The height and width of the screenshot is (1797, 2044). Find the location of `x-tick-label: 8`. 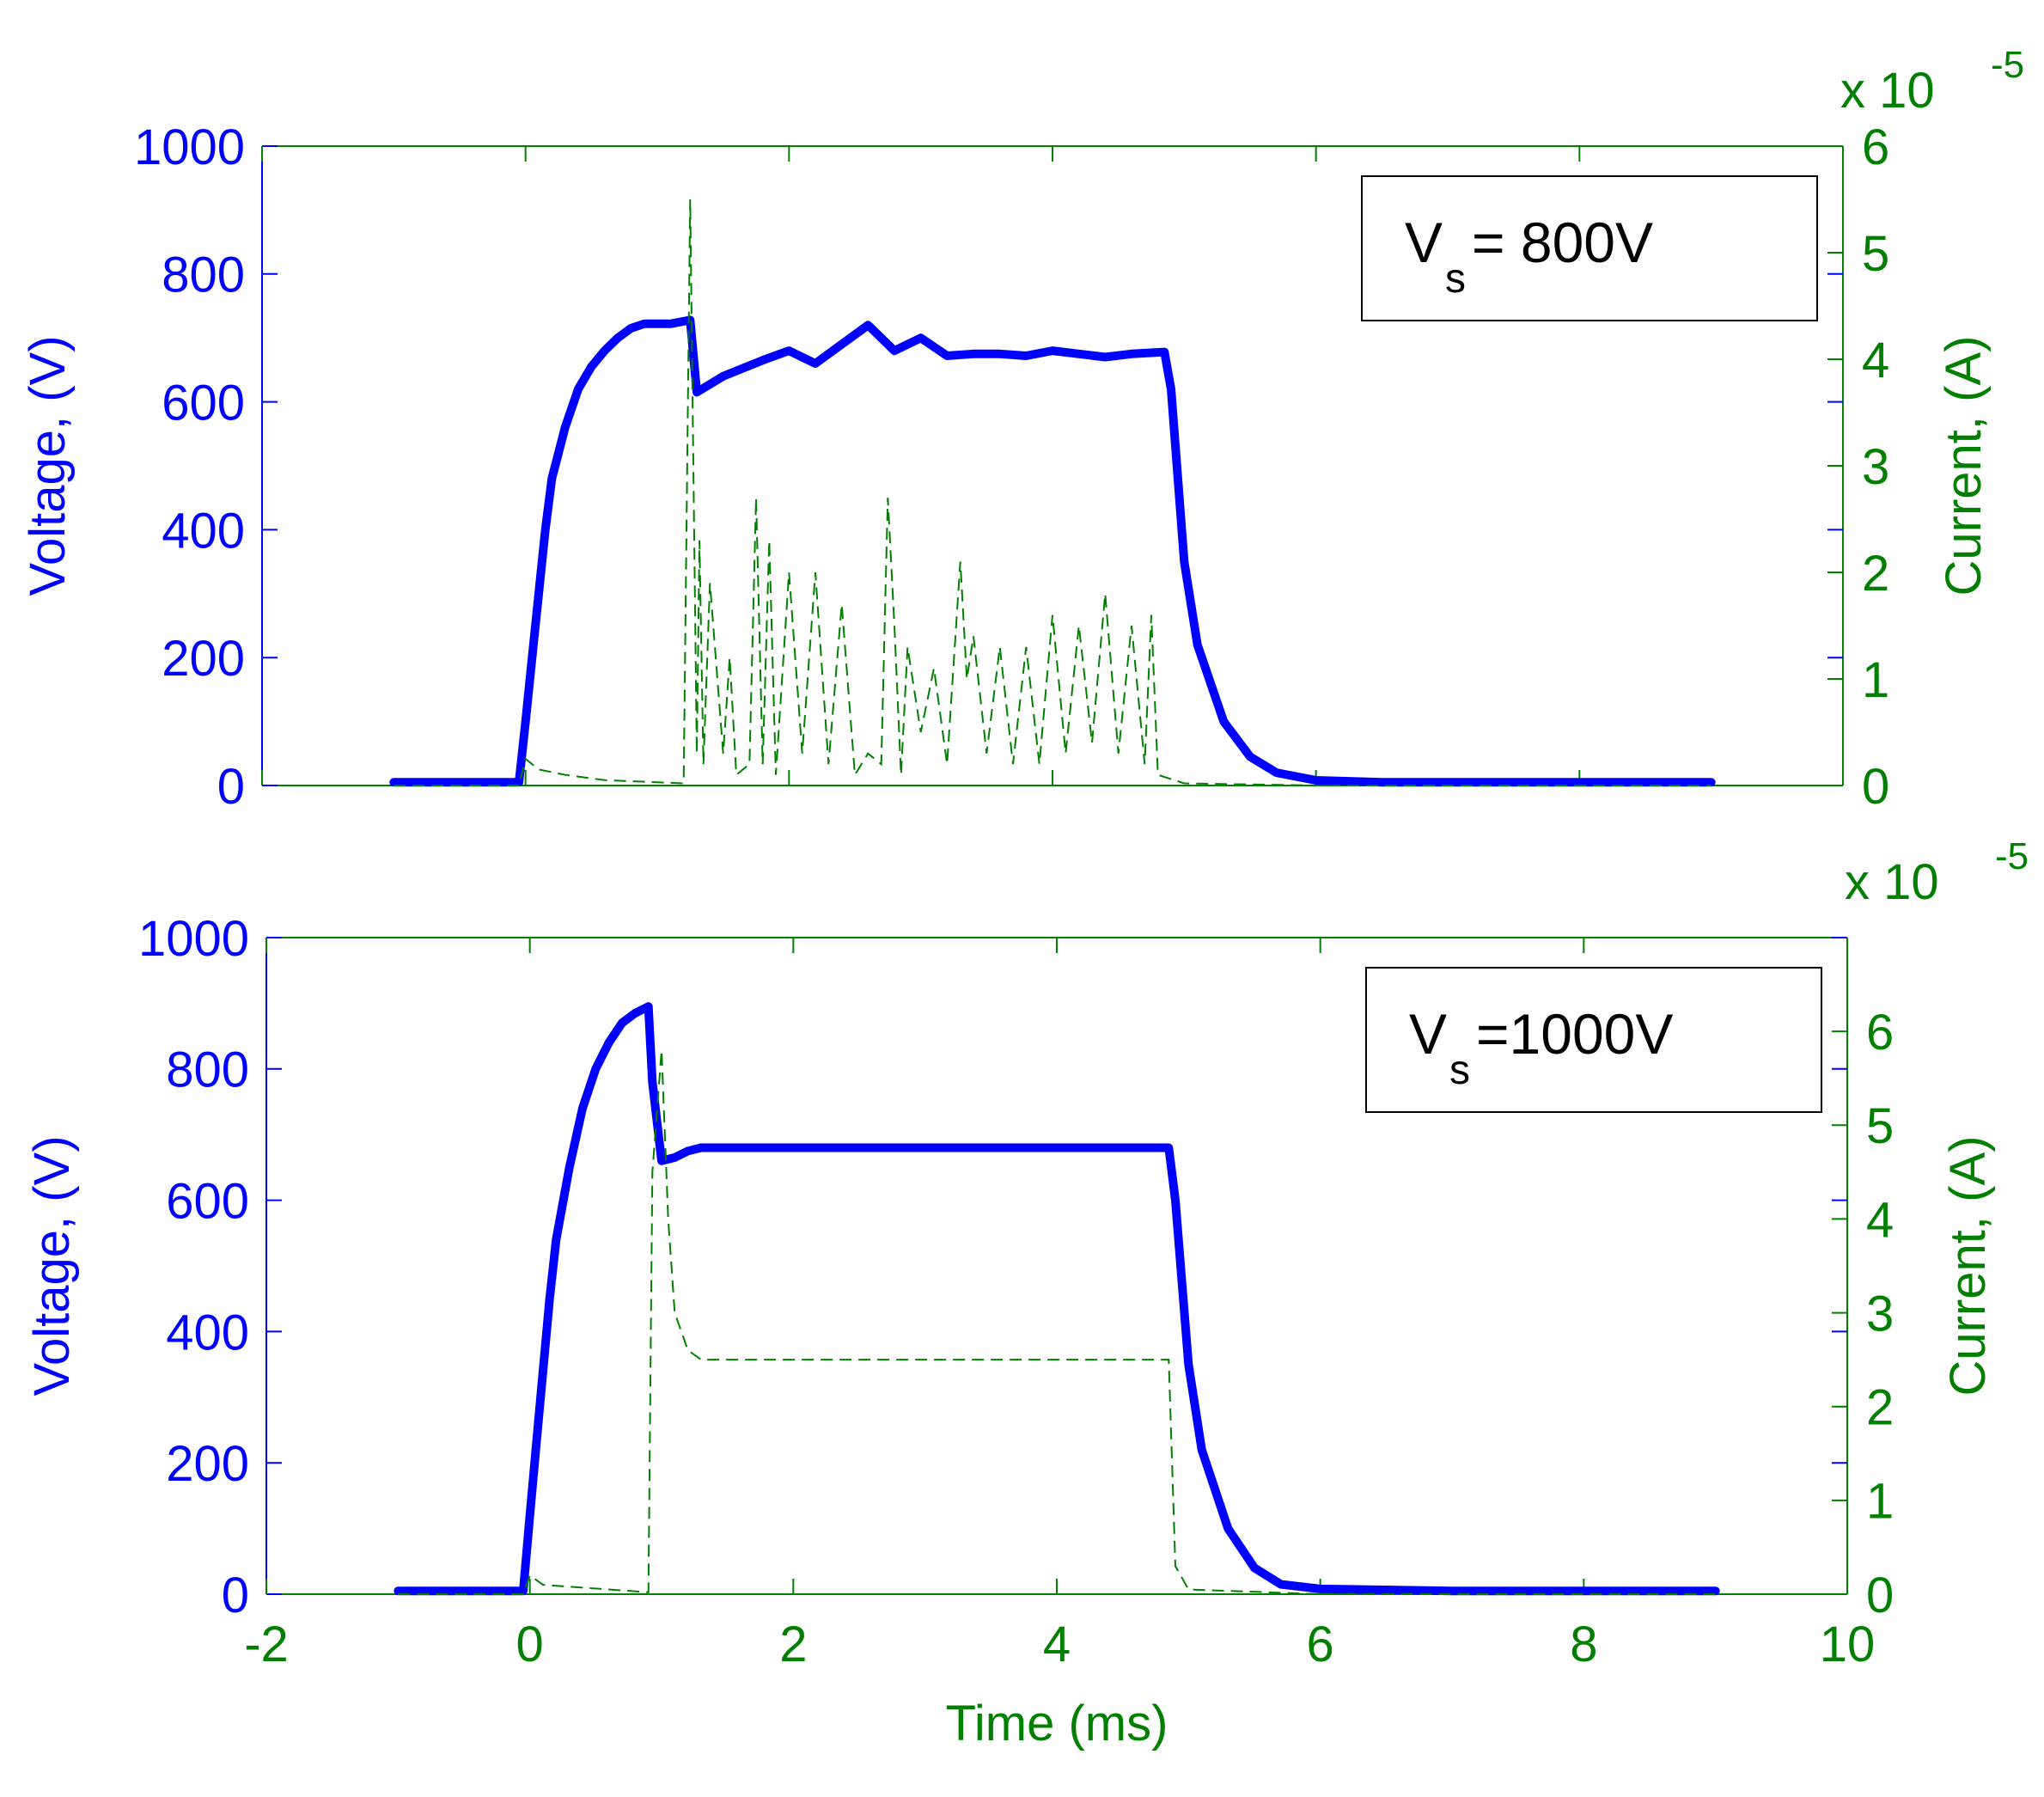

x-tick-label: 8 is located at coordinates (1583, 1644).